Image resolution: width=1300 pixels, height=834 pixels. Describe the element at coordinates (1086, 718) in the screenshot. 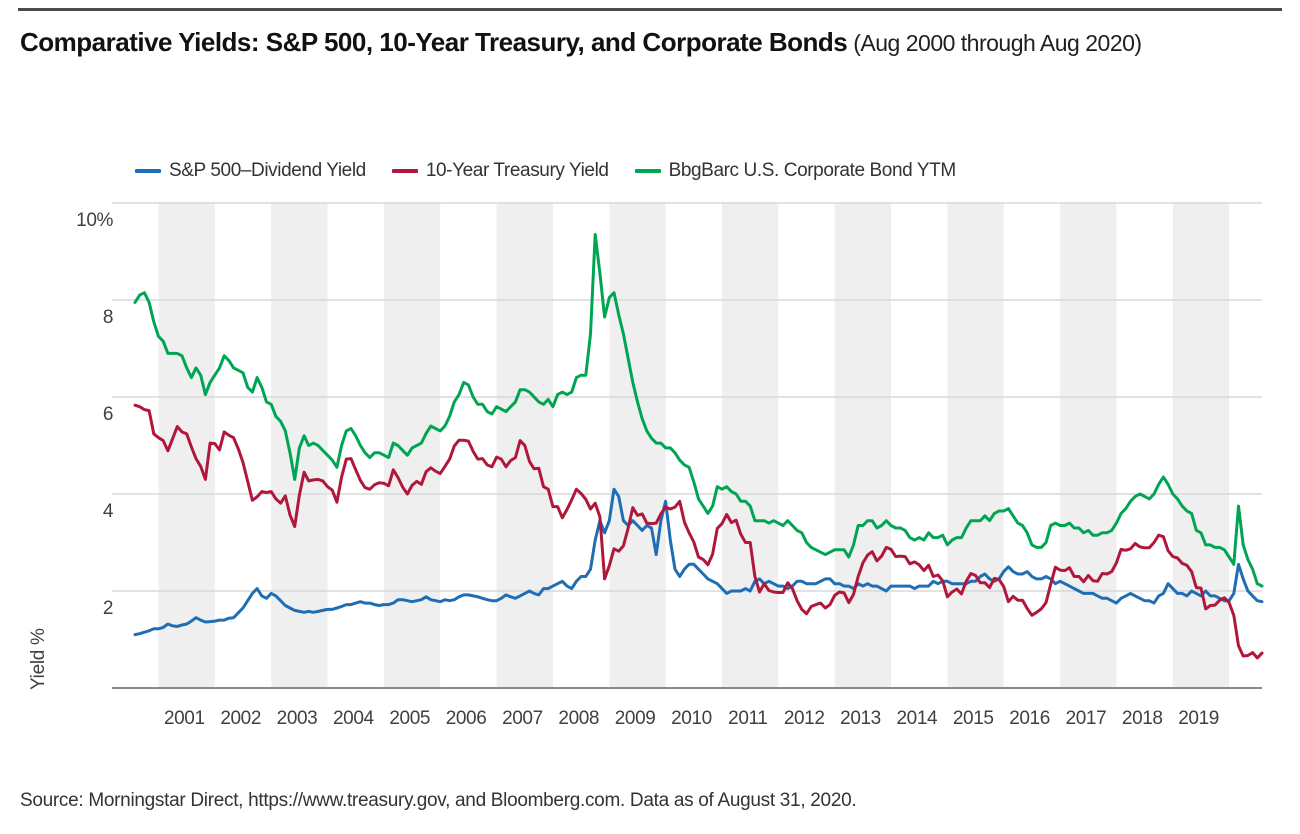

I see `x-tick-label-2017: 2017` at that location.